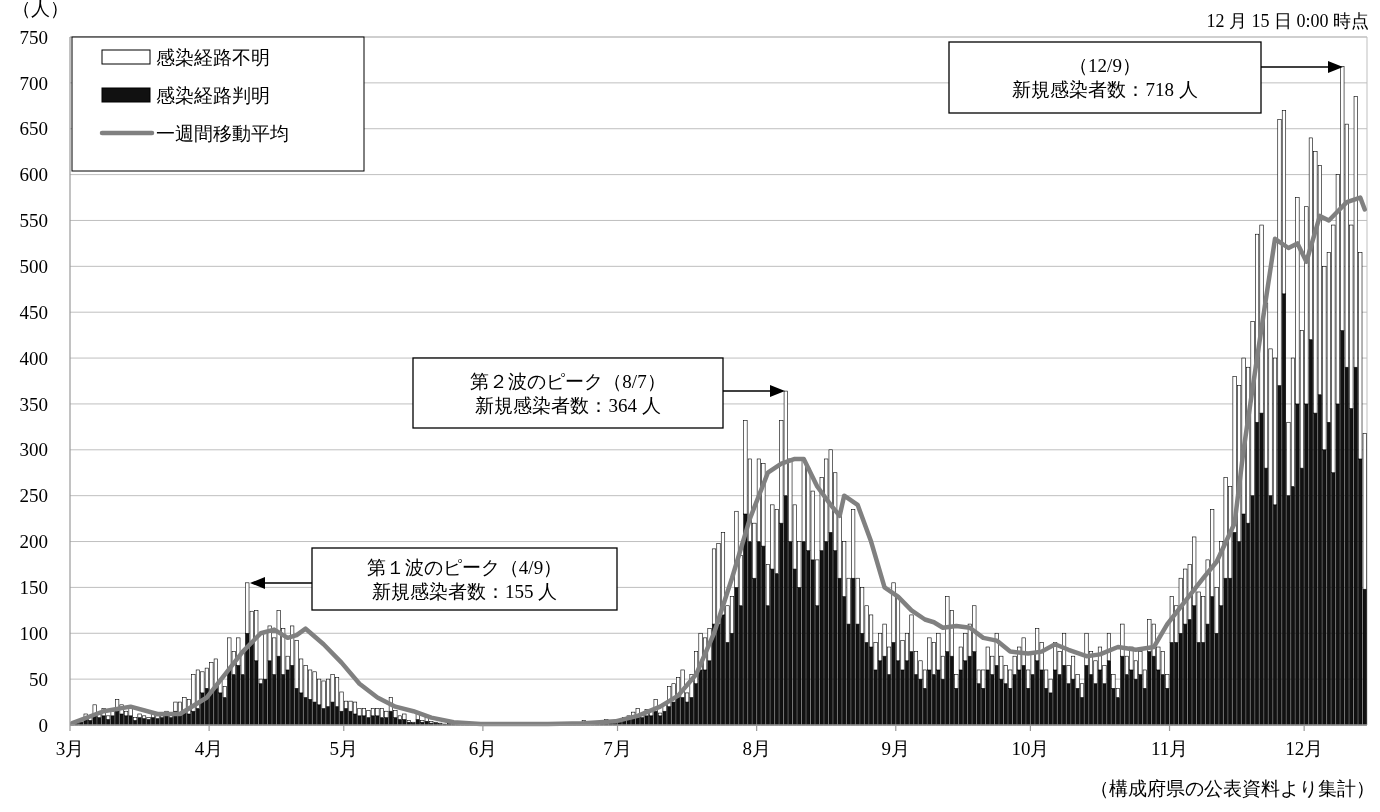 This screenshot has height=812, width=1380. What do you see at coordinates (33, 542) in the screenshot?
I see `y-tick-label: 200` at bounding box center [33, 542].